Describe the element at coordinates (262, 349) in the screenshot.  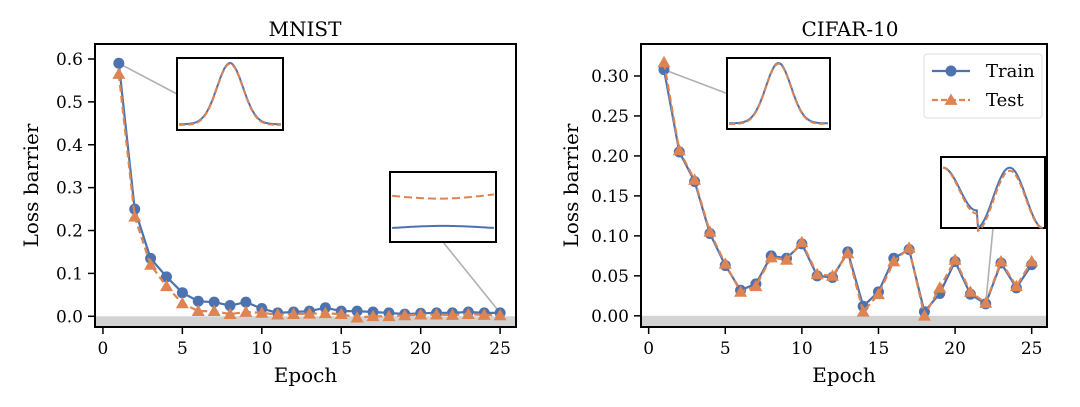
I see `x-tick-label: 10` at that location.